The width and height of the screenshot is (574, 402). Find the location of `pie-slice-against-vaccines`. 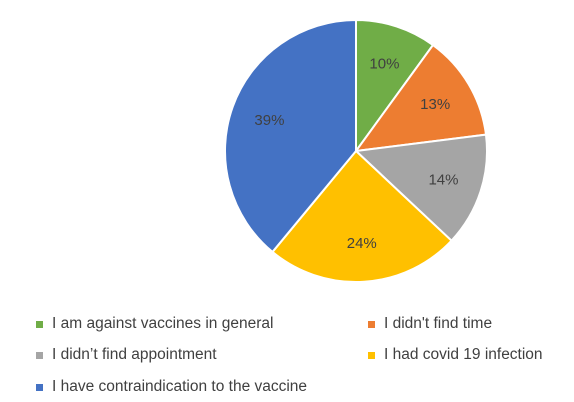

pie-slice-against-vaccines is located at coordinates (395, 86).